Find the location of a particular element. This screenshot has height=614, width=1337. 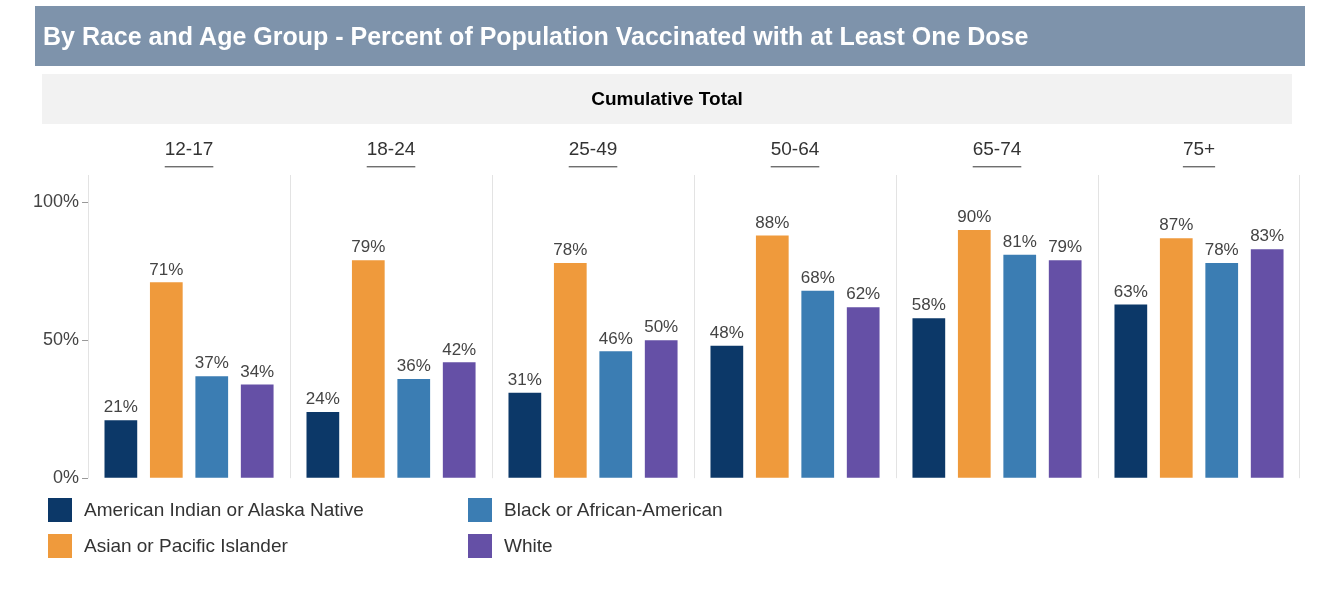

data-label: 46% is located at coordinates (615, 338).